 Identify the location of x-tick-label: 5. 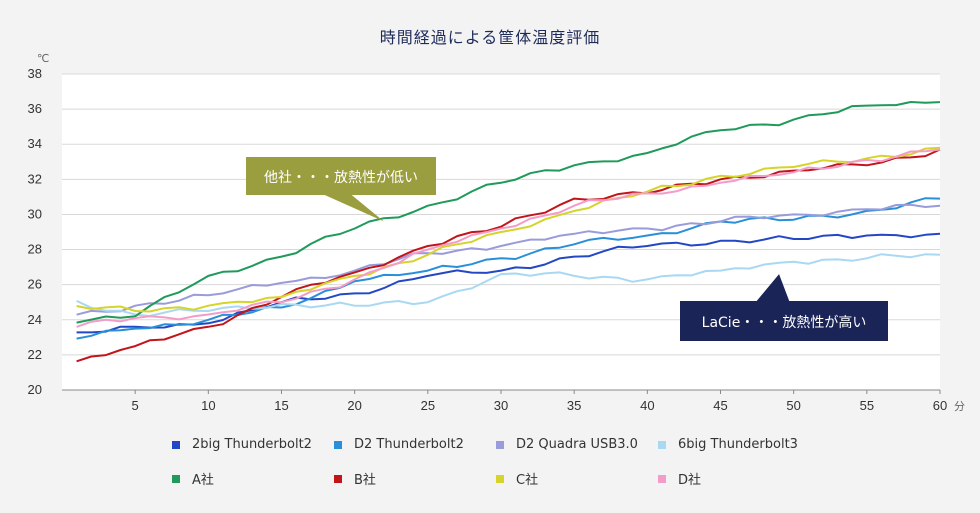
(135, 405).